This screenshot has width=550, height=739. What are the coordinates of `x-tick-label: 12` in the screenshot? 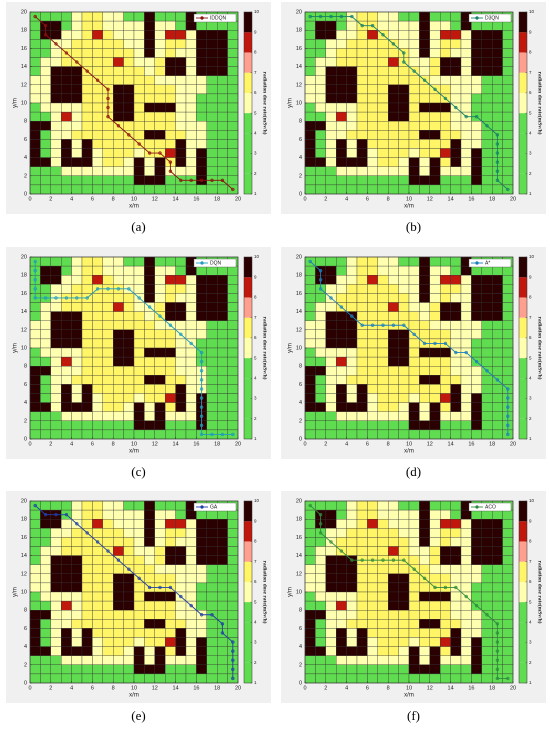 It's located at (430, 688).